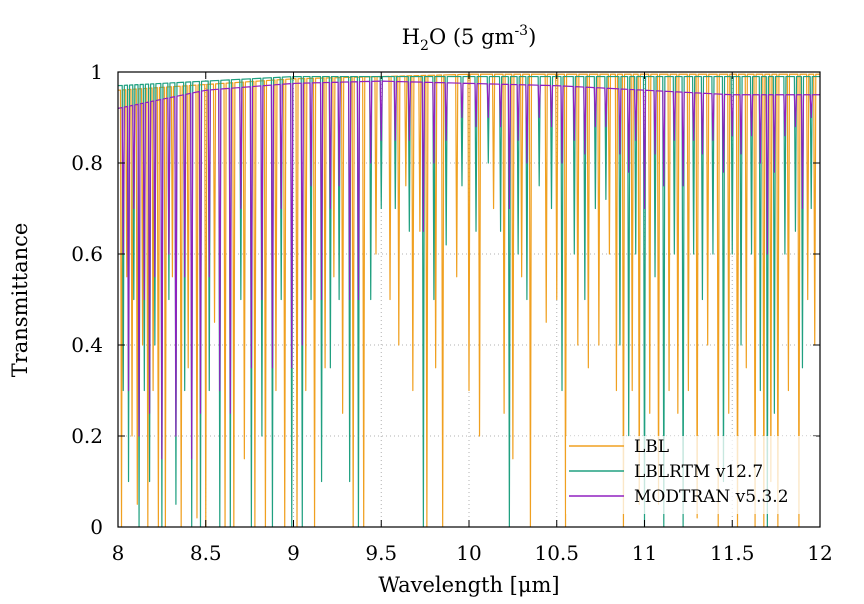 The width and height of the screenshot is (864, 604). What do you see at coordinates (424, 46) in the screenshot?
I see `title-subscript: 2` at bounding box center [424, 46].